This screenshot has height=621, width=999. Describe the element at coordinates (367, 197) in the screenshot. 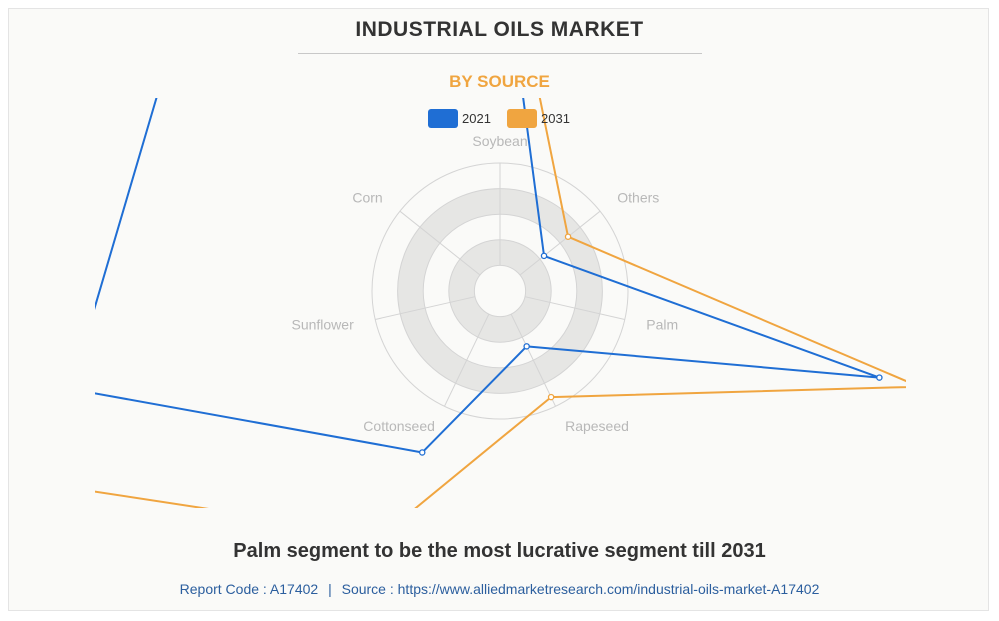

I see `axis-label-corn: Corn` at that location.